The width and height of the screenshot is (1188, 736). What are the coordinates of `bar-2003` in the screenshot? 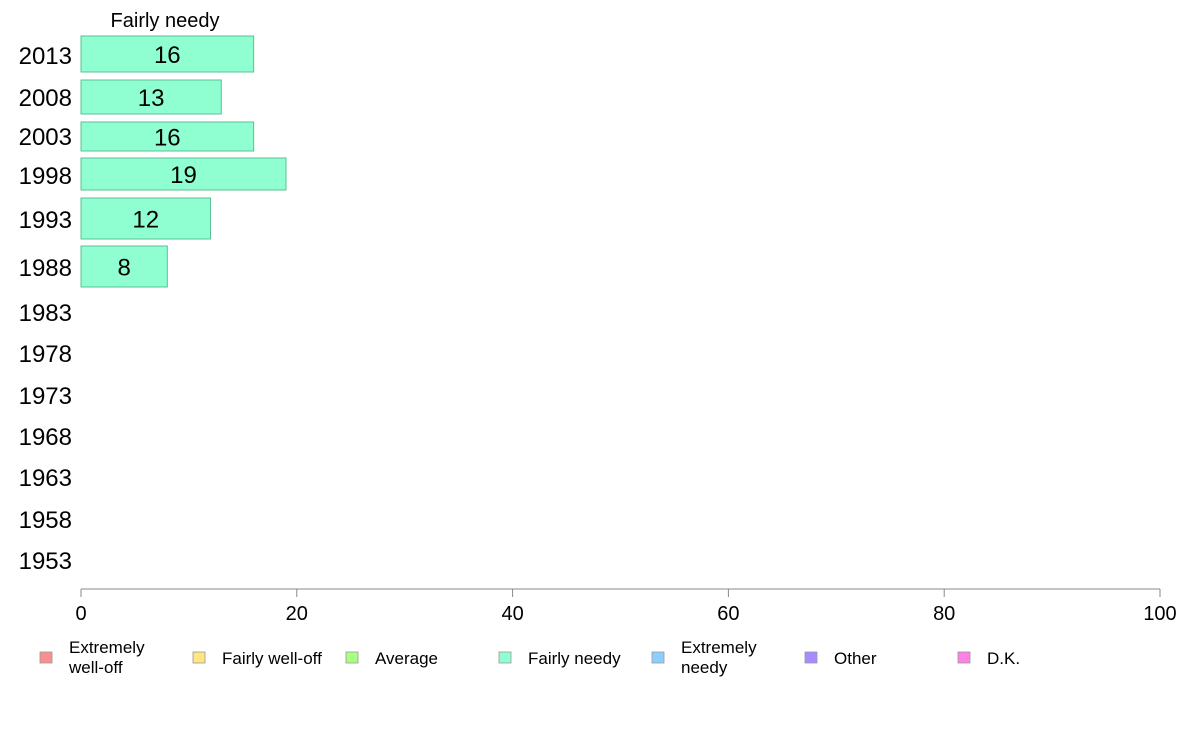 It's located at (167, 136).